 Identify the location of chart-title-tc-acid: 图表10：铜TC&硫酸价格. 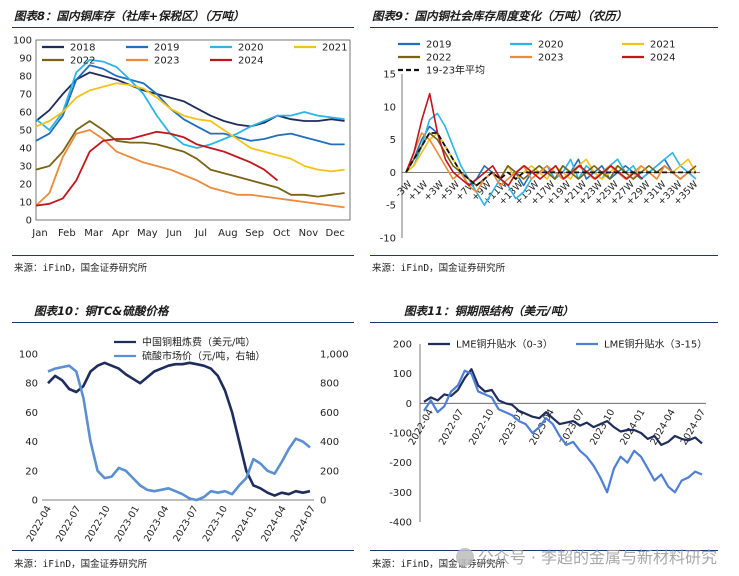
(101, 311).